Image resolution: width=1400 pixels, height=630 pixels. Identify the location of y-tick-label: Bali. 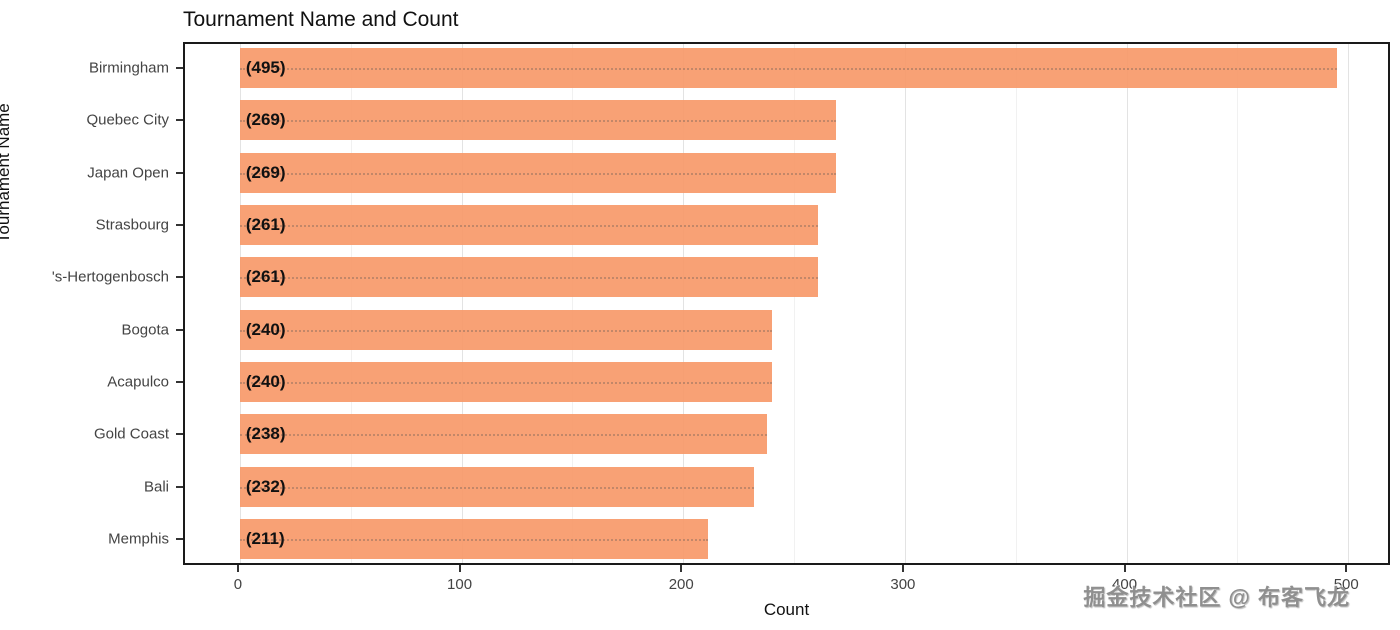
(156, 487).